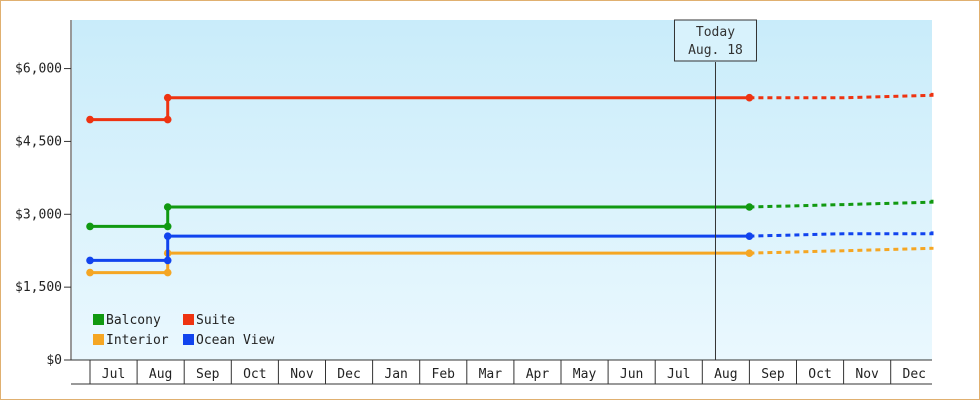 The image size is (980, 400). What do you see at coordinates (54, 360) in the screenshot?
I see `y-tick-label: $0` at bounding box center [54, 360].